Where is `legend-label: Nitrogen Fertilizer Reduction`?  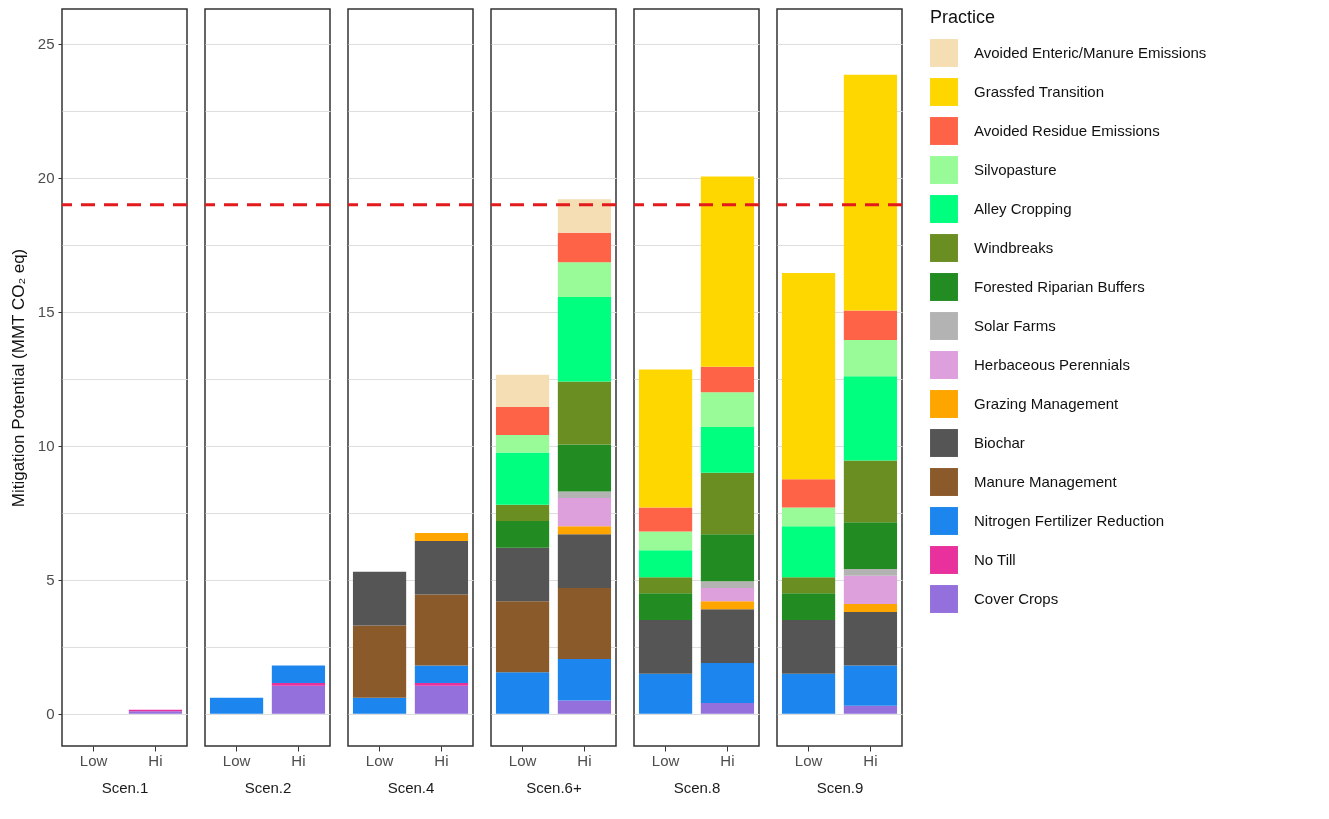 legend-label: Nitrogen Fertilizer Reduction is located at coordinates (1069, 520).